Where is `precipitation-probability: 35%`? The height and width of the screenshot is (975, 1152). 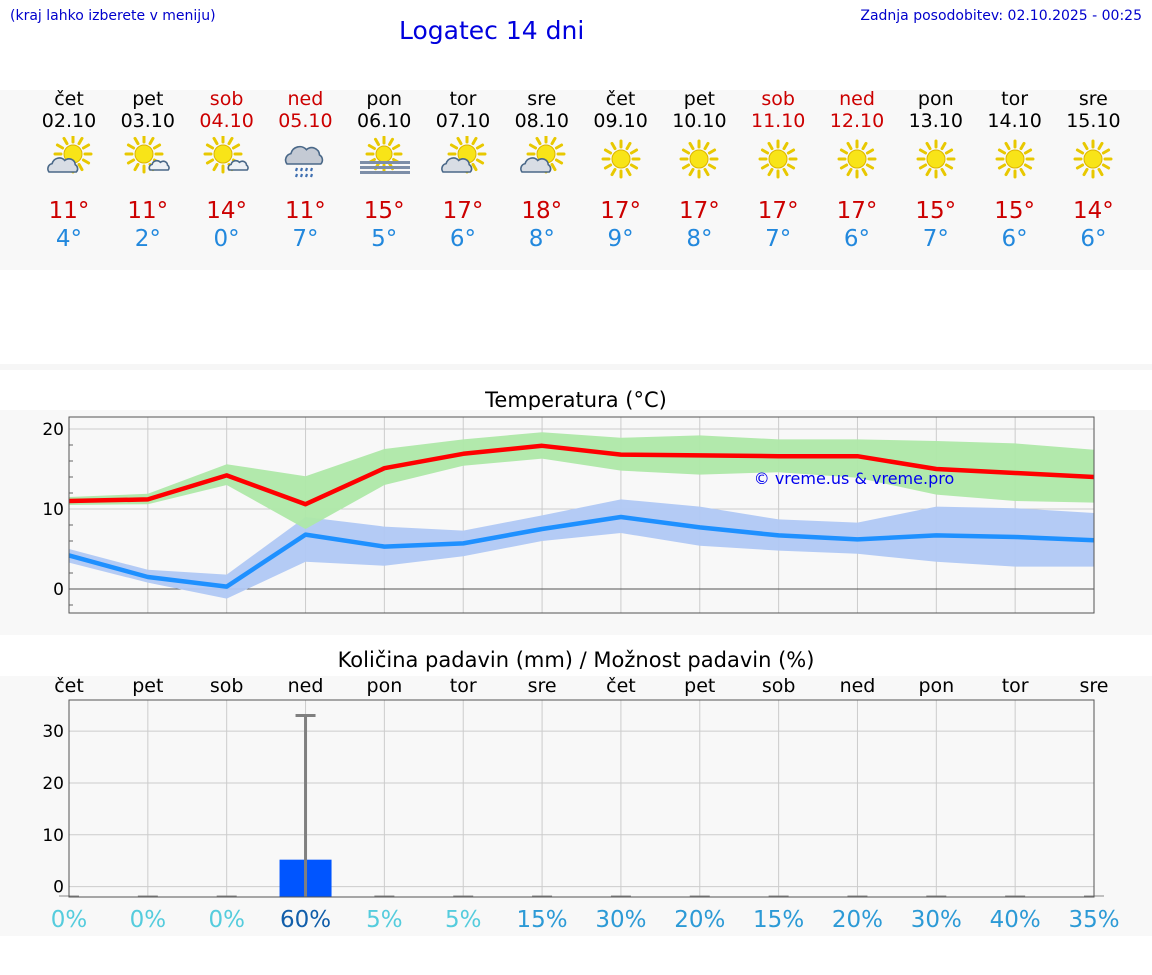
precipitation-probability: 35% is located at coordinates (1093, 920).